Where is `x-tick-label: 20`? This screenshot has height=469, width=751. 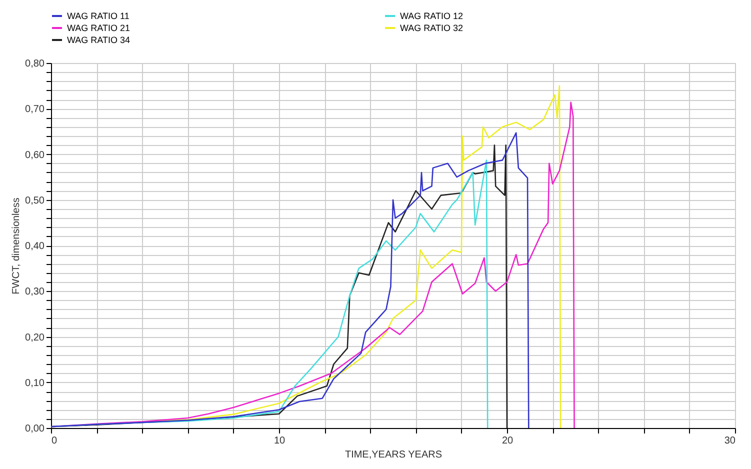 x-tick-label: 20 is located at coordinates (508, 441).